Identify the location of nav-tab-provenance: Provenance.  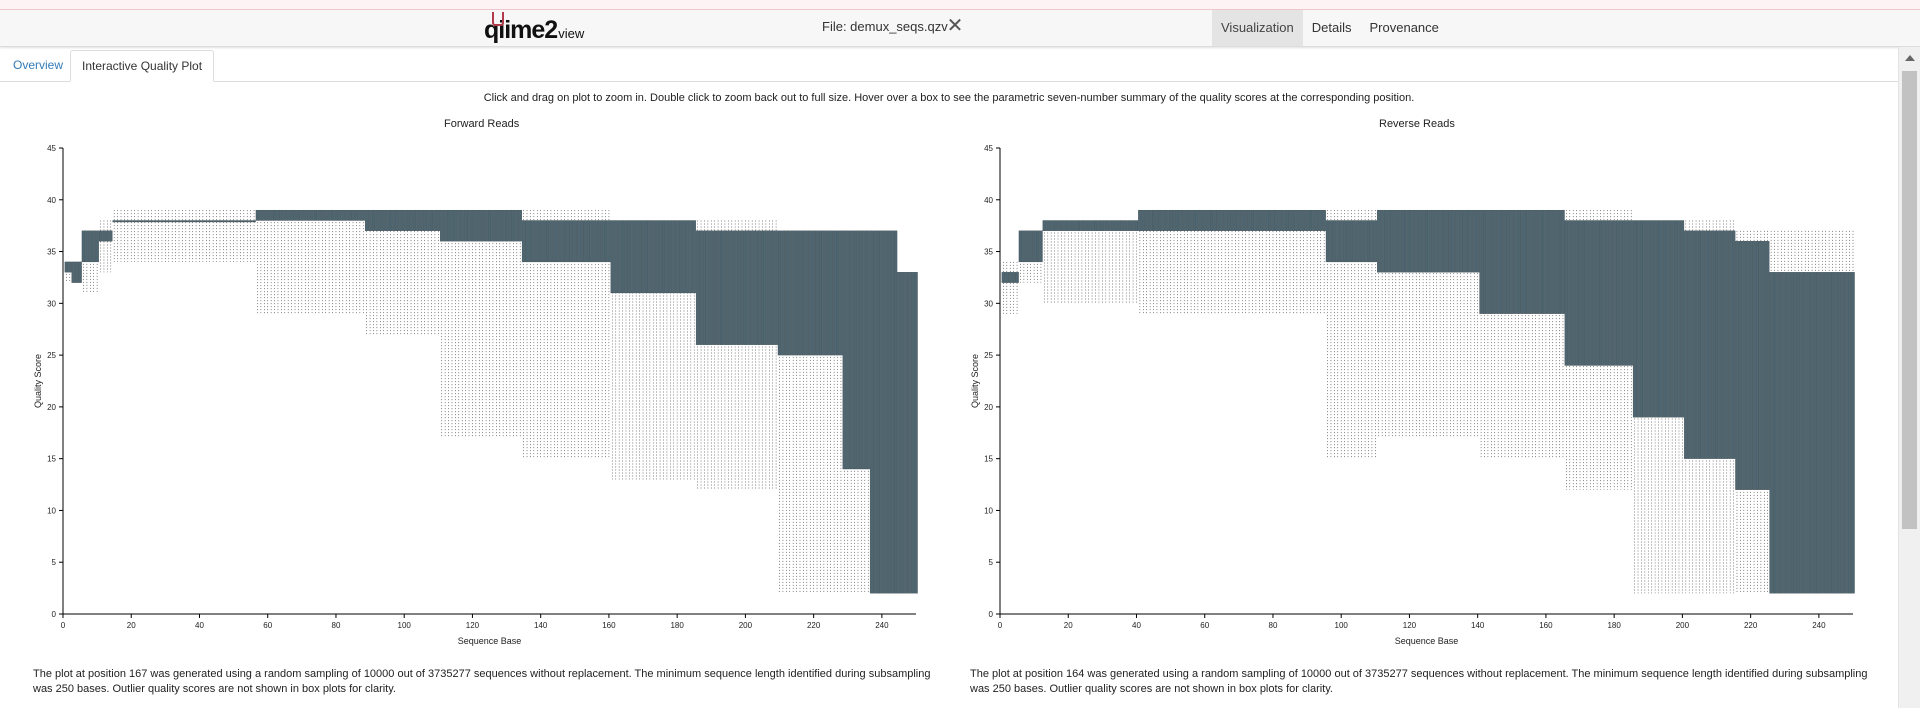
(1404, 27).